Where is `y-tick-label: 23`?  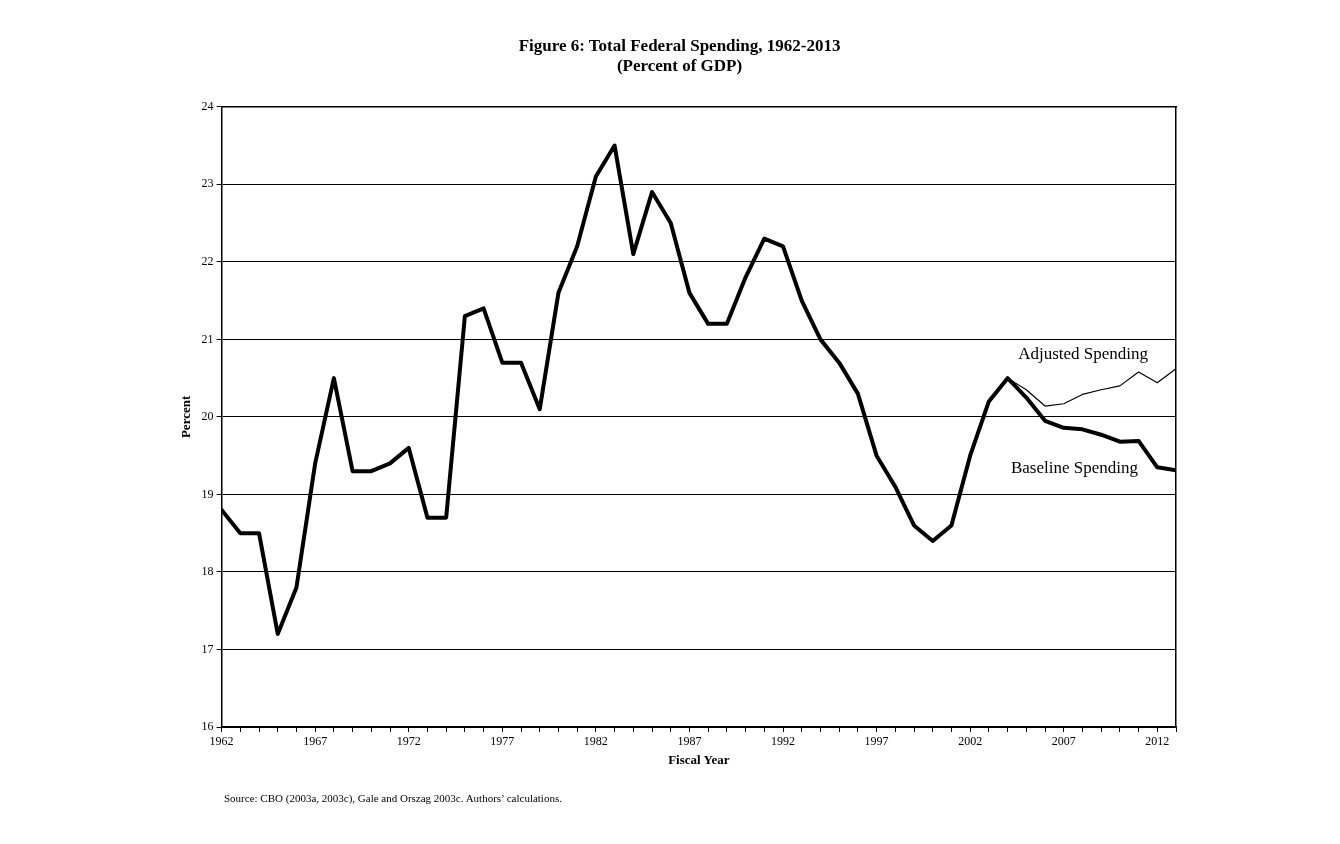 y-tick-label: 23 is located at coordinates (207, 183).